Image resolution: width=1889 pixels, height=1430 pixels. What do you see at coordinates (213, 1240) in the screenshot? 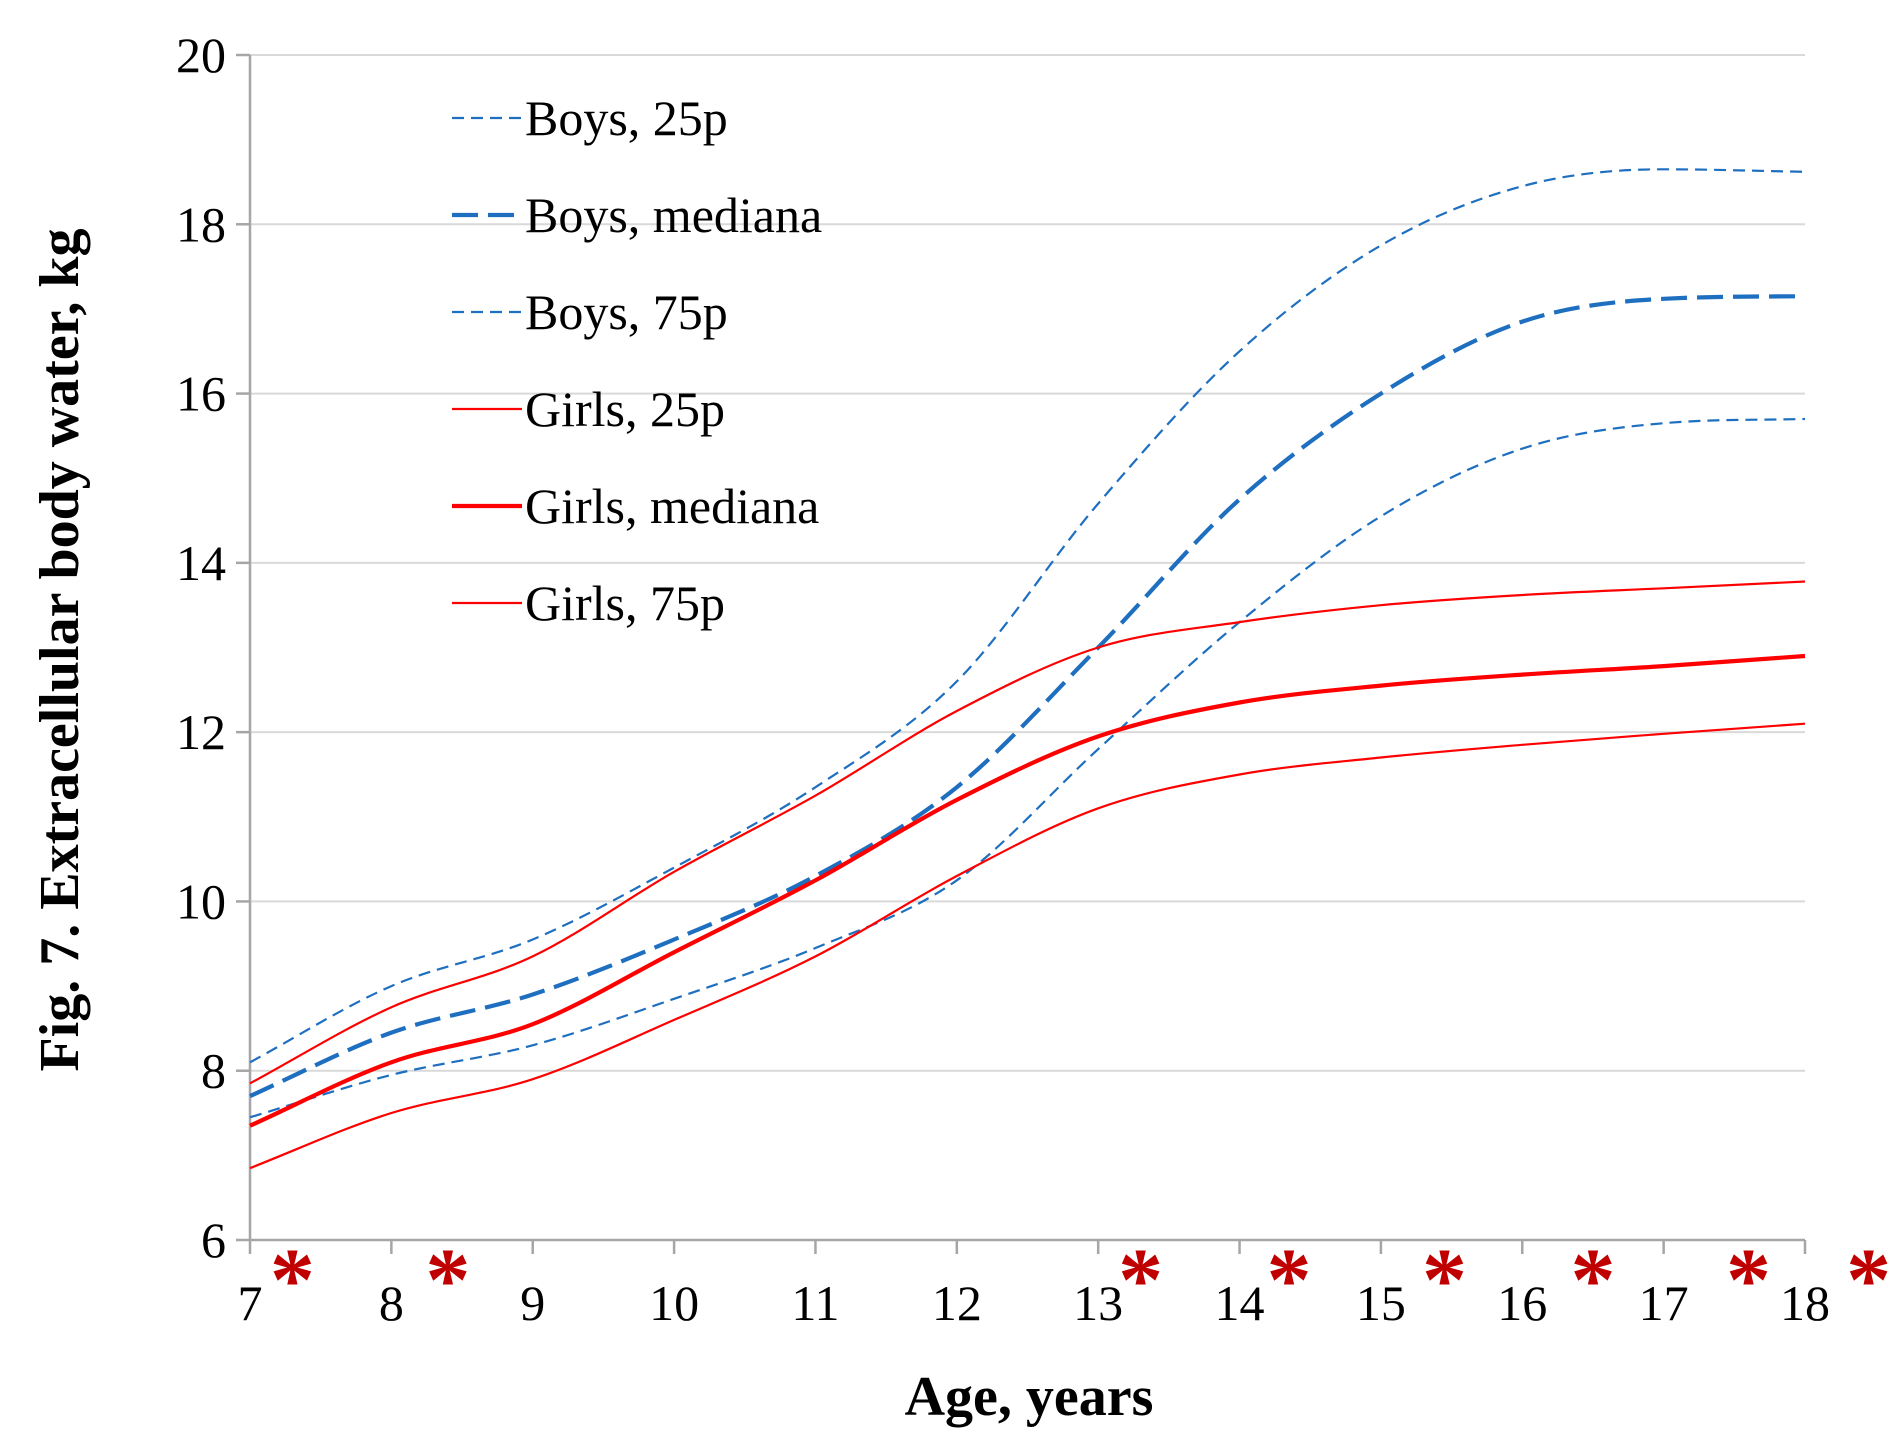
I see `y-tick-label: 6` at bounding box center [213, 1240].